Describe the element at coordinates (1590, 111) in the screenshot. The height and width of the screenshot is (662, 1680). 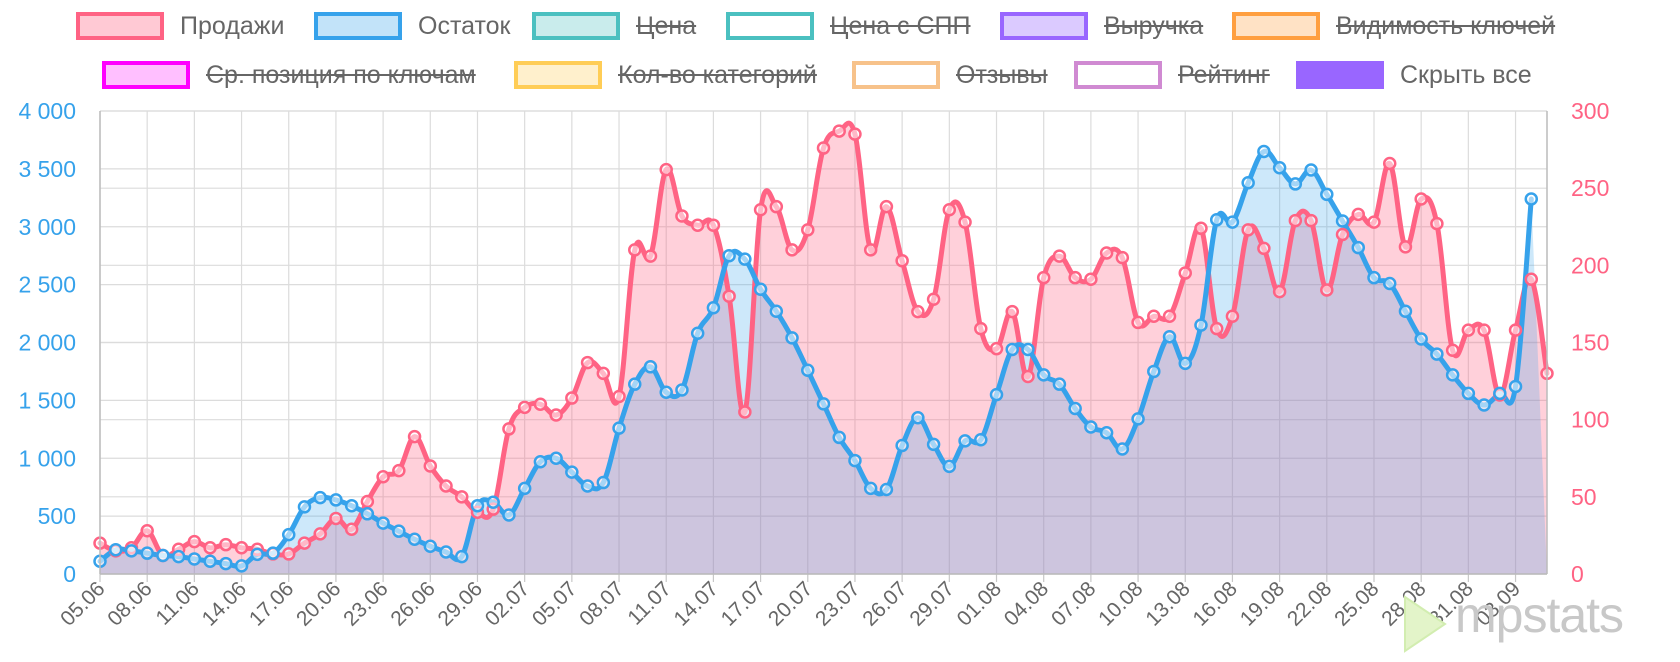
I see `y-right-tick-label: 300` at that location.